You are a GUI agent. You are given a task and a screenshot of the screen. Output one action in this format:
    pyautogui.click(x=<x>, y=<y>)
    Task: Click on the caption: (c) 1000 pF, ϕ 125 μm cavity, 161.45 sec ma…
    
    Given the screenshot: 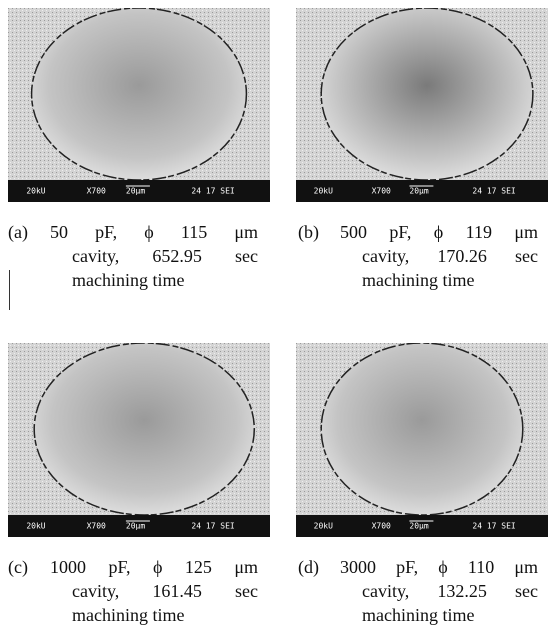 What is the action you would take?
    pyautogui.click(x=133, y=595)
    